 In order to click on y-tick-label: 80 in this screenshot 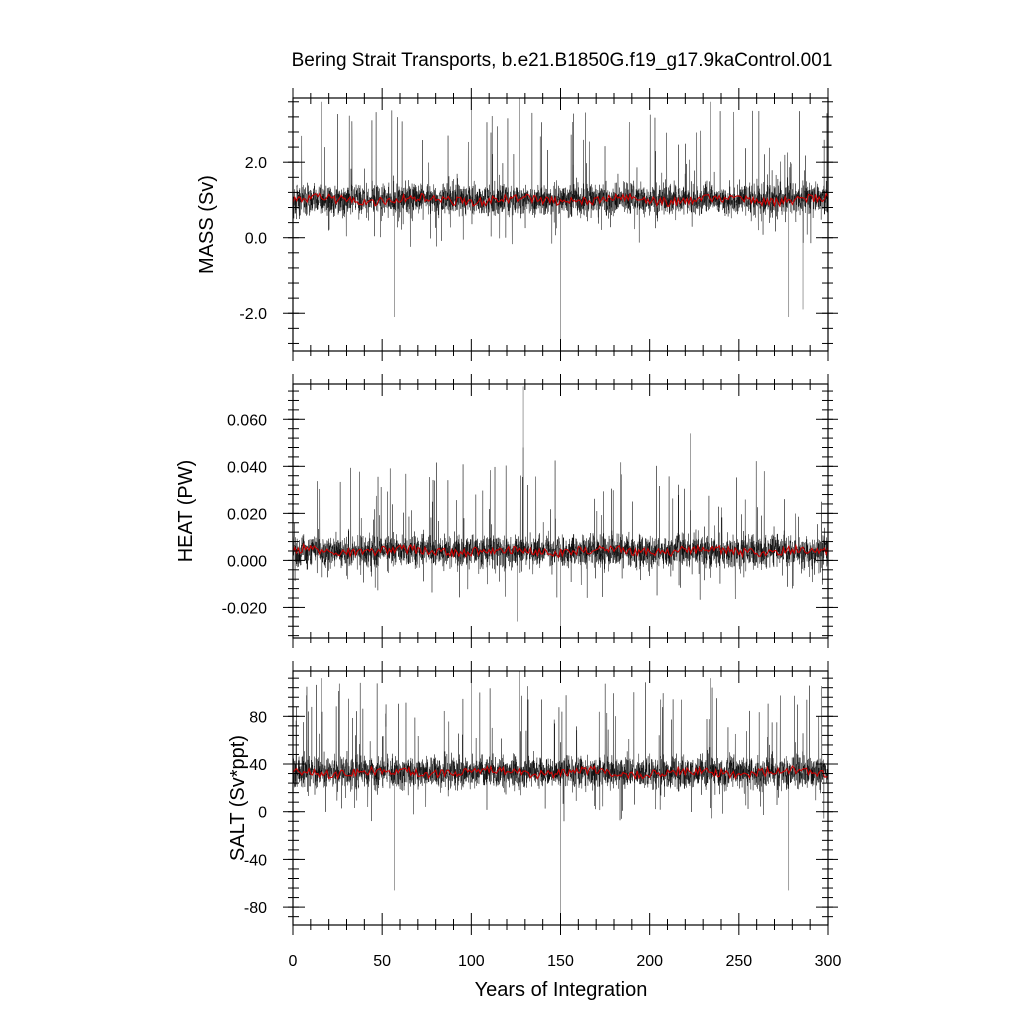, I will do `click(258, 717)`.